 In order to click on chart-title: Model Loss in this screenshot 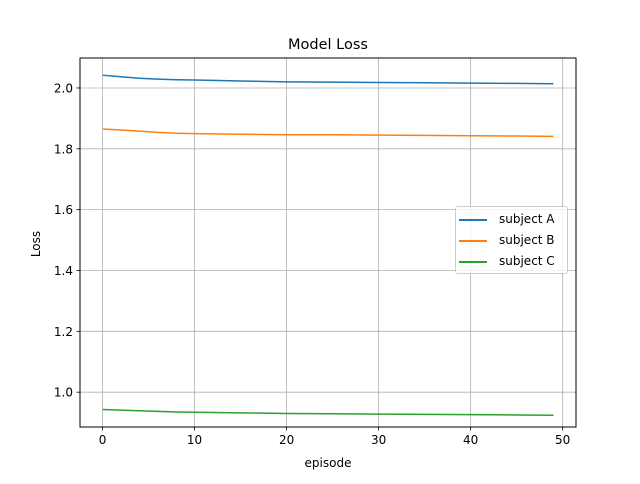, I will do `click(328, 45)`.